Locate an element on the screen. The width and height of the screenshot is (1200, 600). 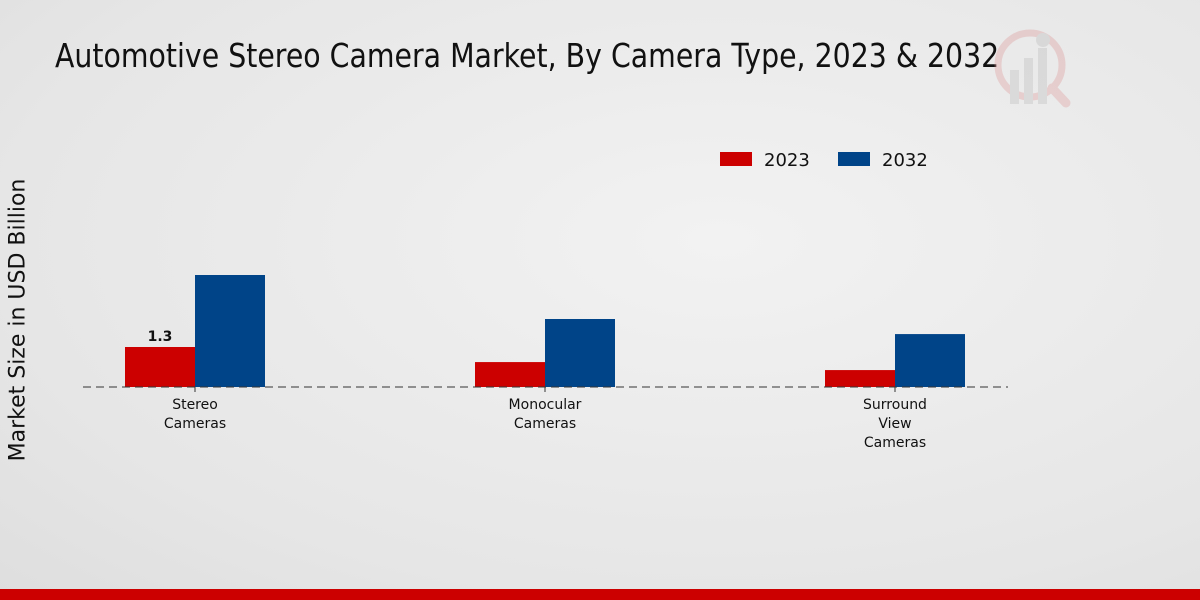
bottom-accent-bar is located at coordinates (600, 594).